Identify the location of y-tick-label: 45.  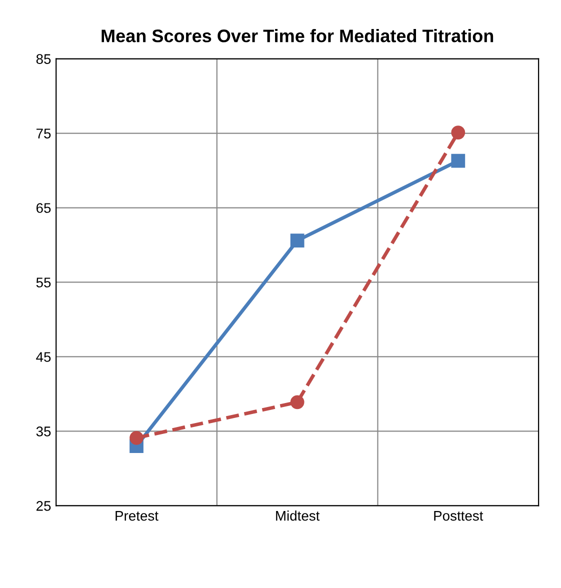
(43, 357).